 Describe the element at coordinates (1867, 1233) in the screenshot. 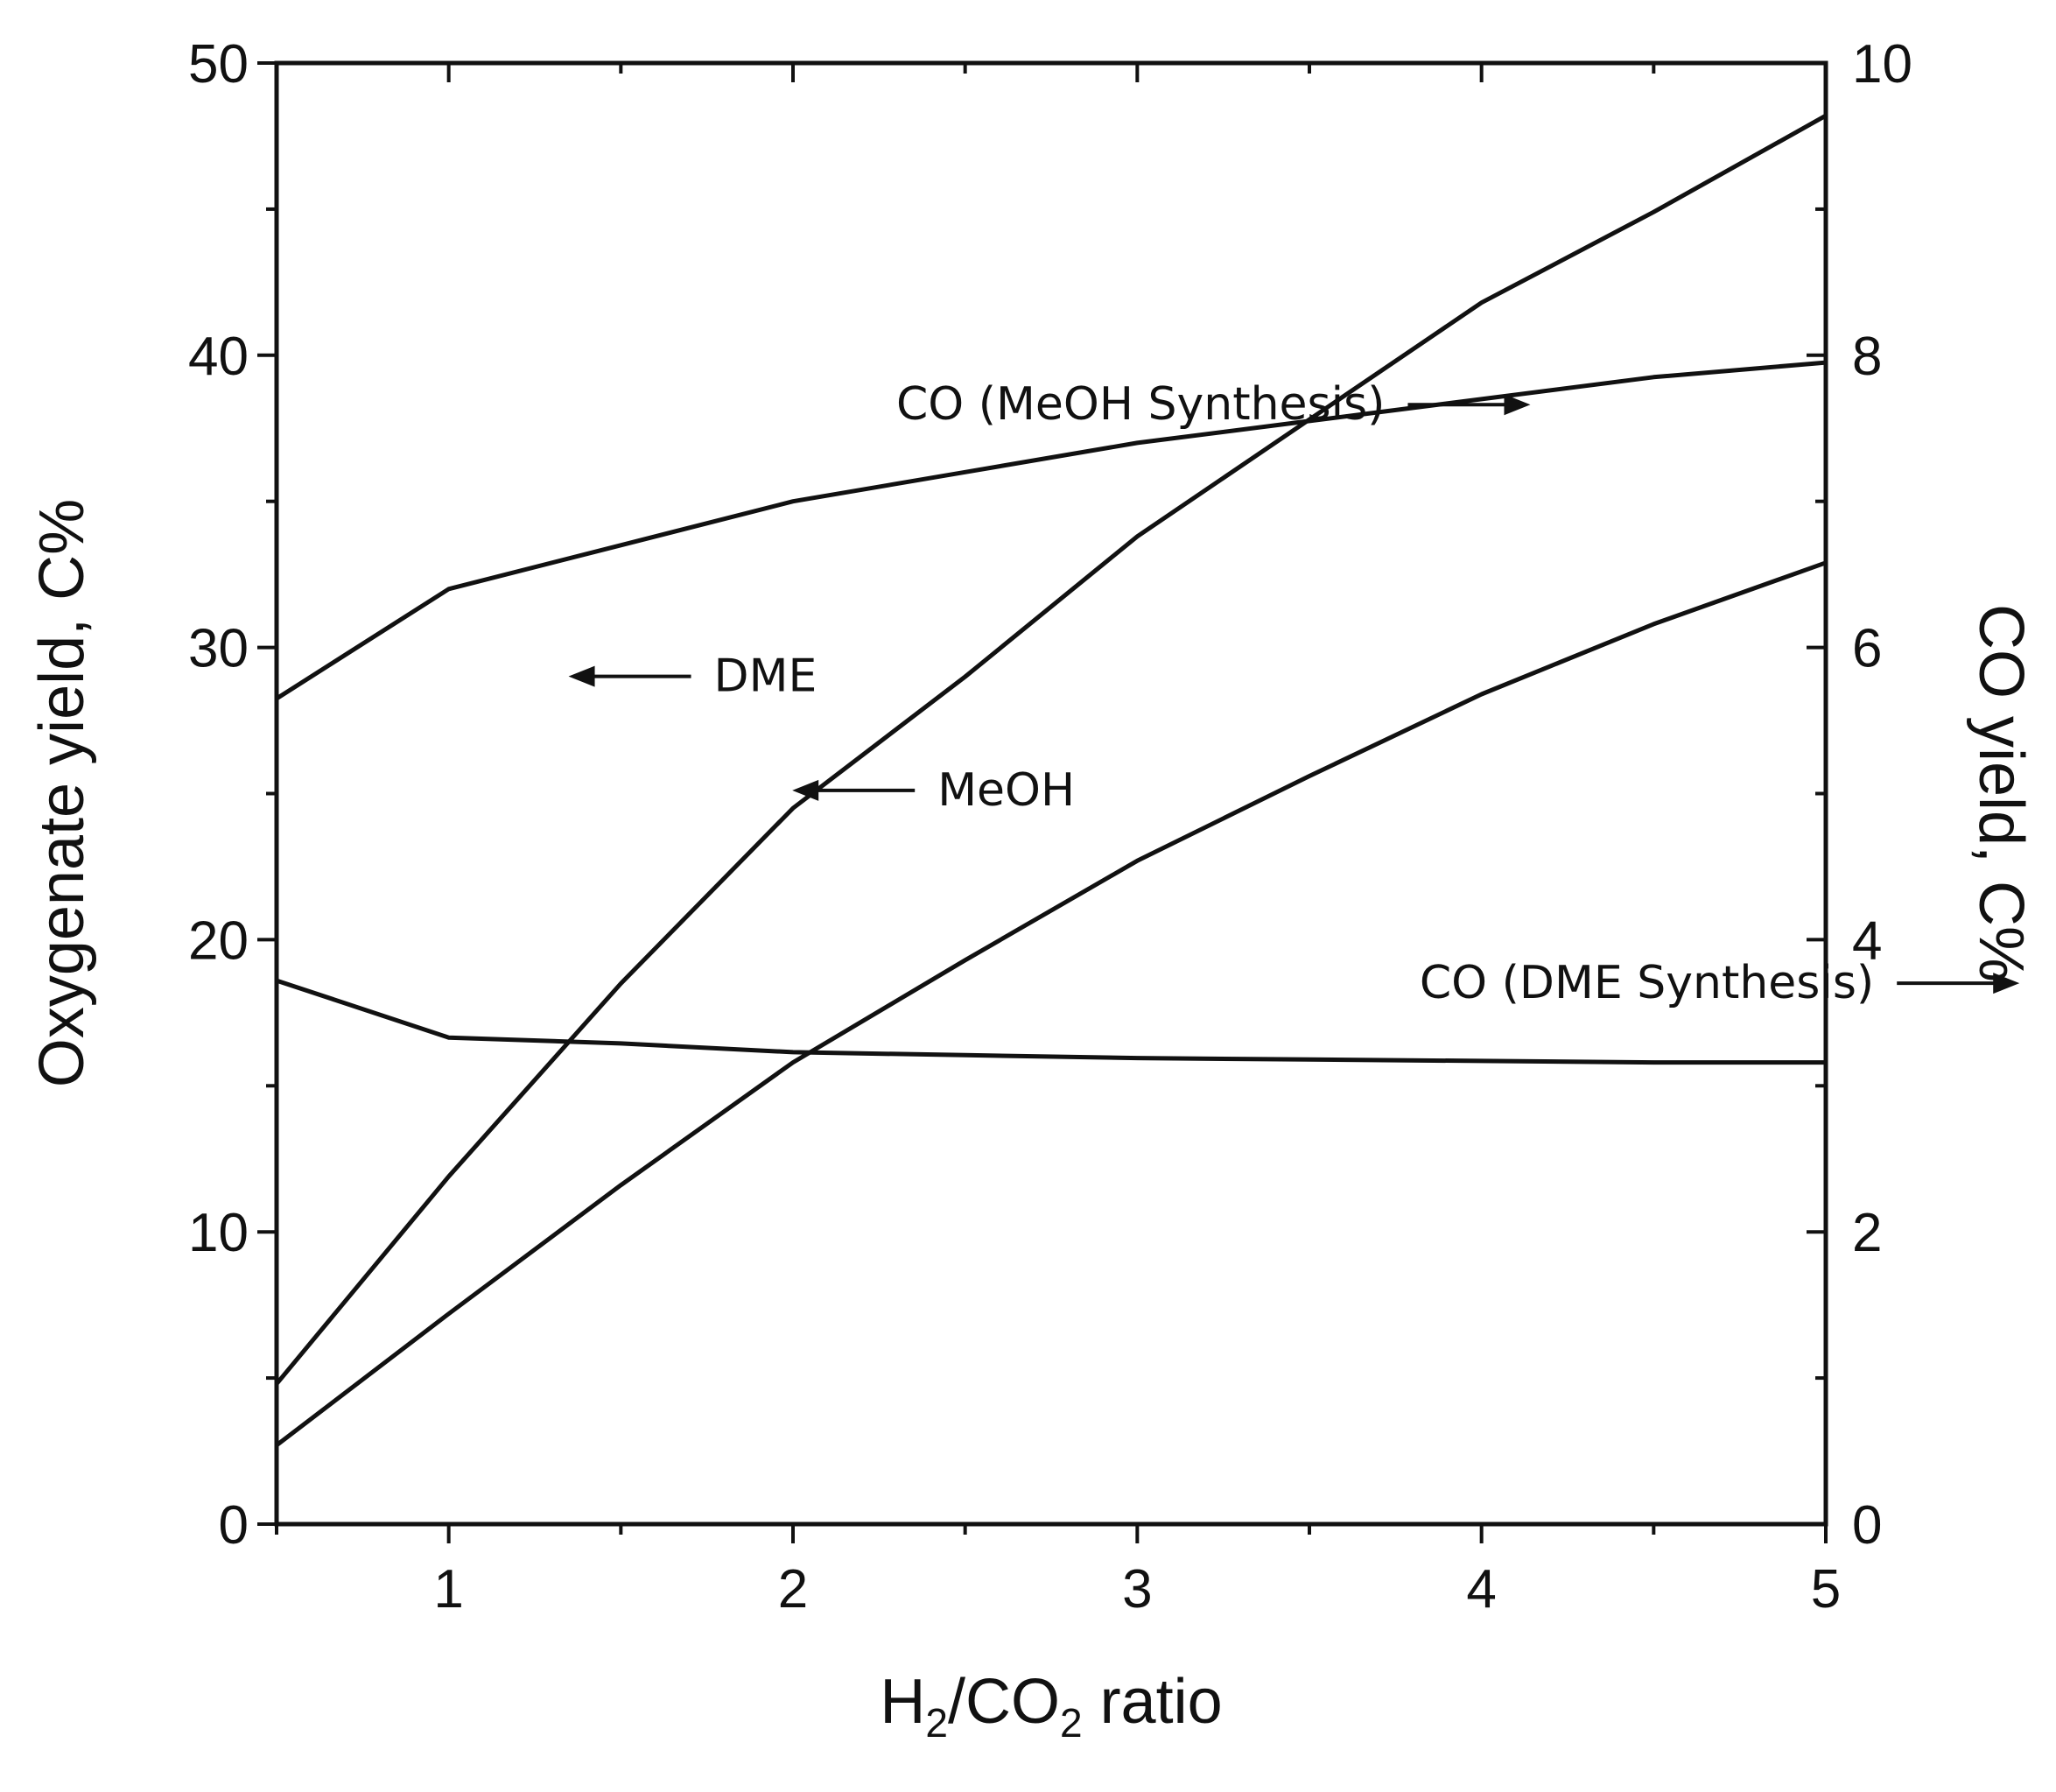

I see `y2-tick-label: 2` at that location.